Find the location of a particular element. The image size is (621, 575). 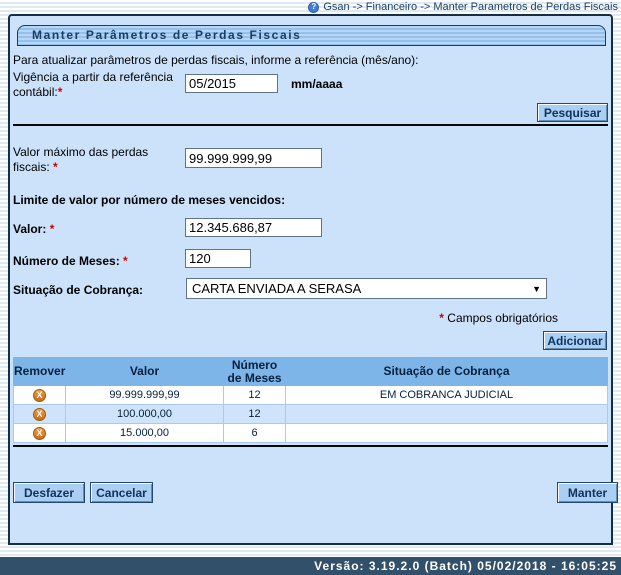

header-valor: Valor is located at coordinates (144, 371).